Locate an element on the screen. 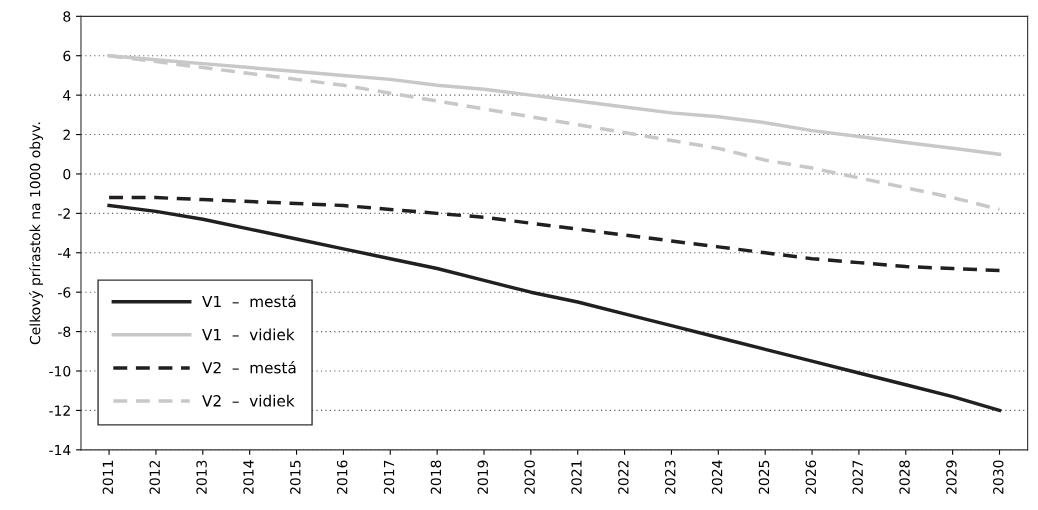  x-tick-label: 2015 is located at coordinates (295, 477).